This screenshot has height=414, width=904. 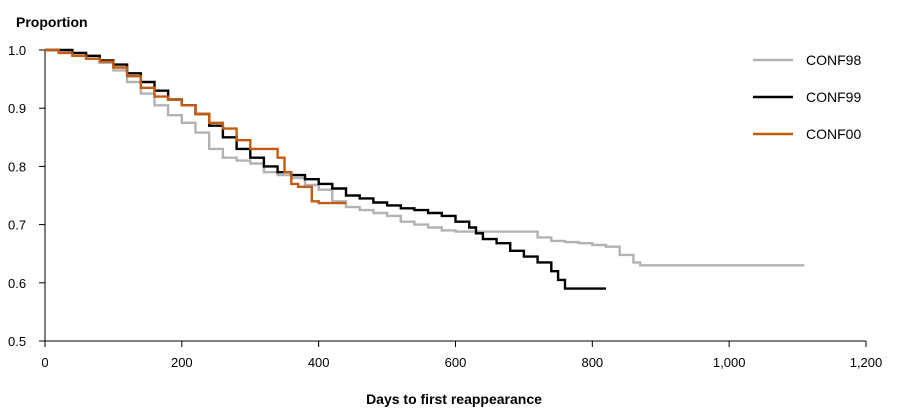 What do you see at coordinates (729, 362) in the screenshot?
I see `x-tick-label: 1,000` at bounding box center [729, 362].